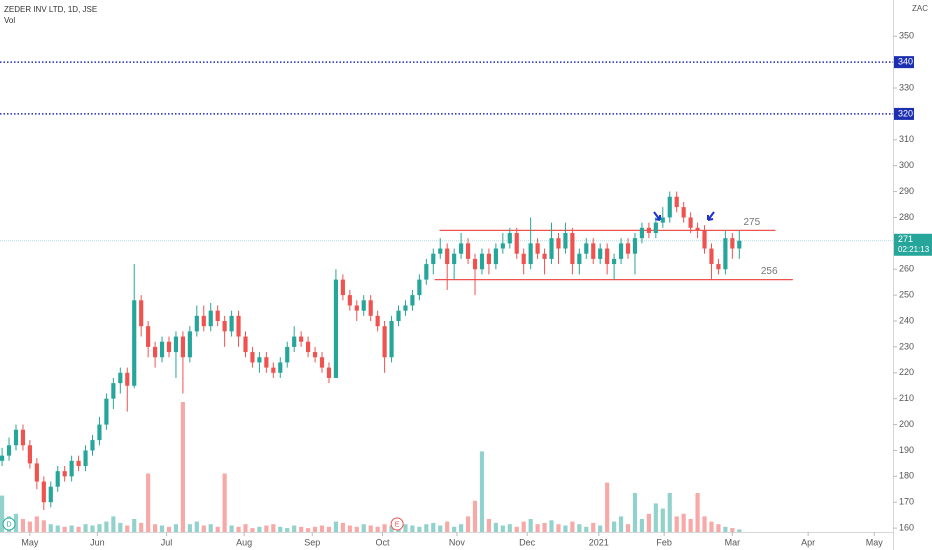 This screenshot has width=932, height=550. Describe the element at coordinates (457, 542) in the screenshot. I see `x-tick-label: Nov` at that location.